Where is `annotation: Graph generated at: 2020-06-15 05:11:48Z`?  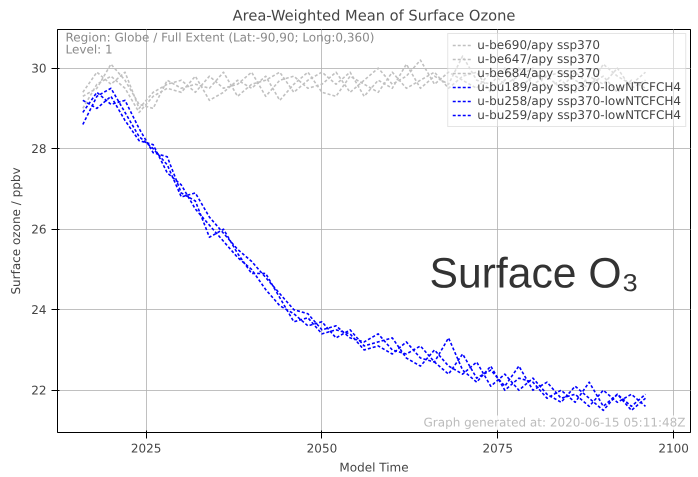 annotation: Graph generated at: 2020-06-15 05:11:48Z is located at coordinates (555, 423).